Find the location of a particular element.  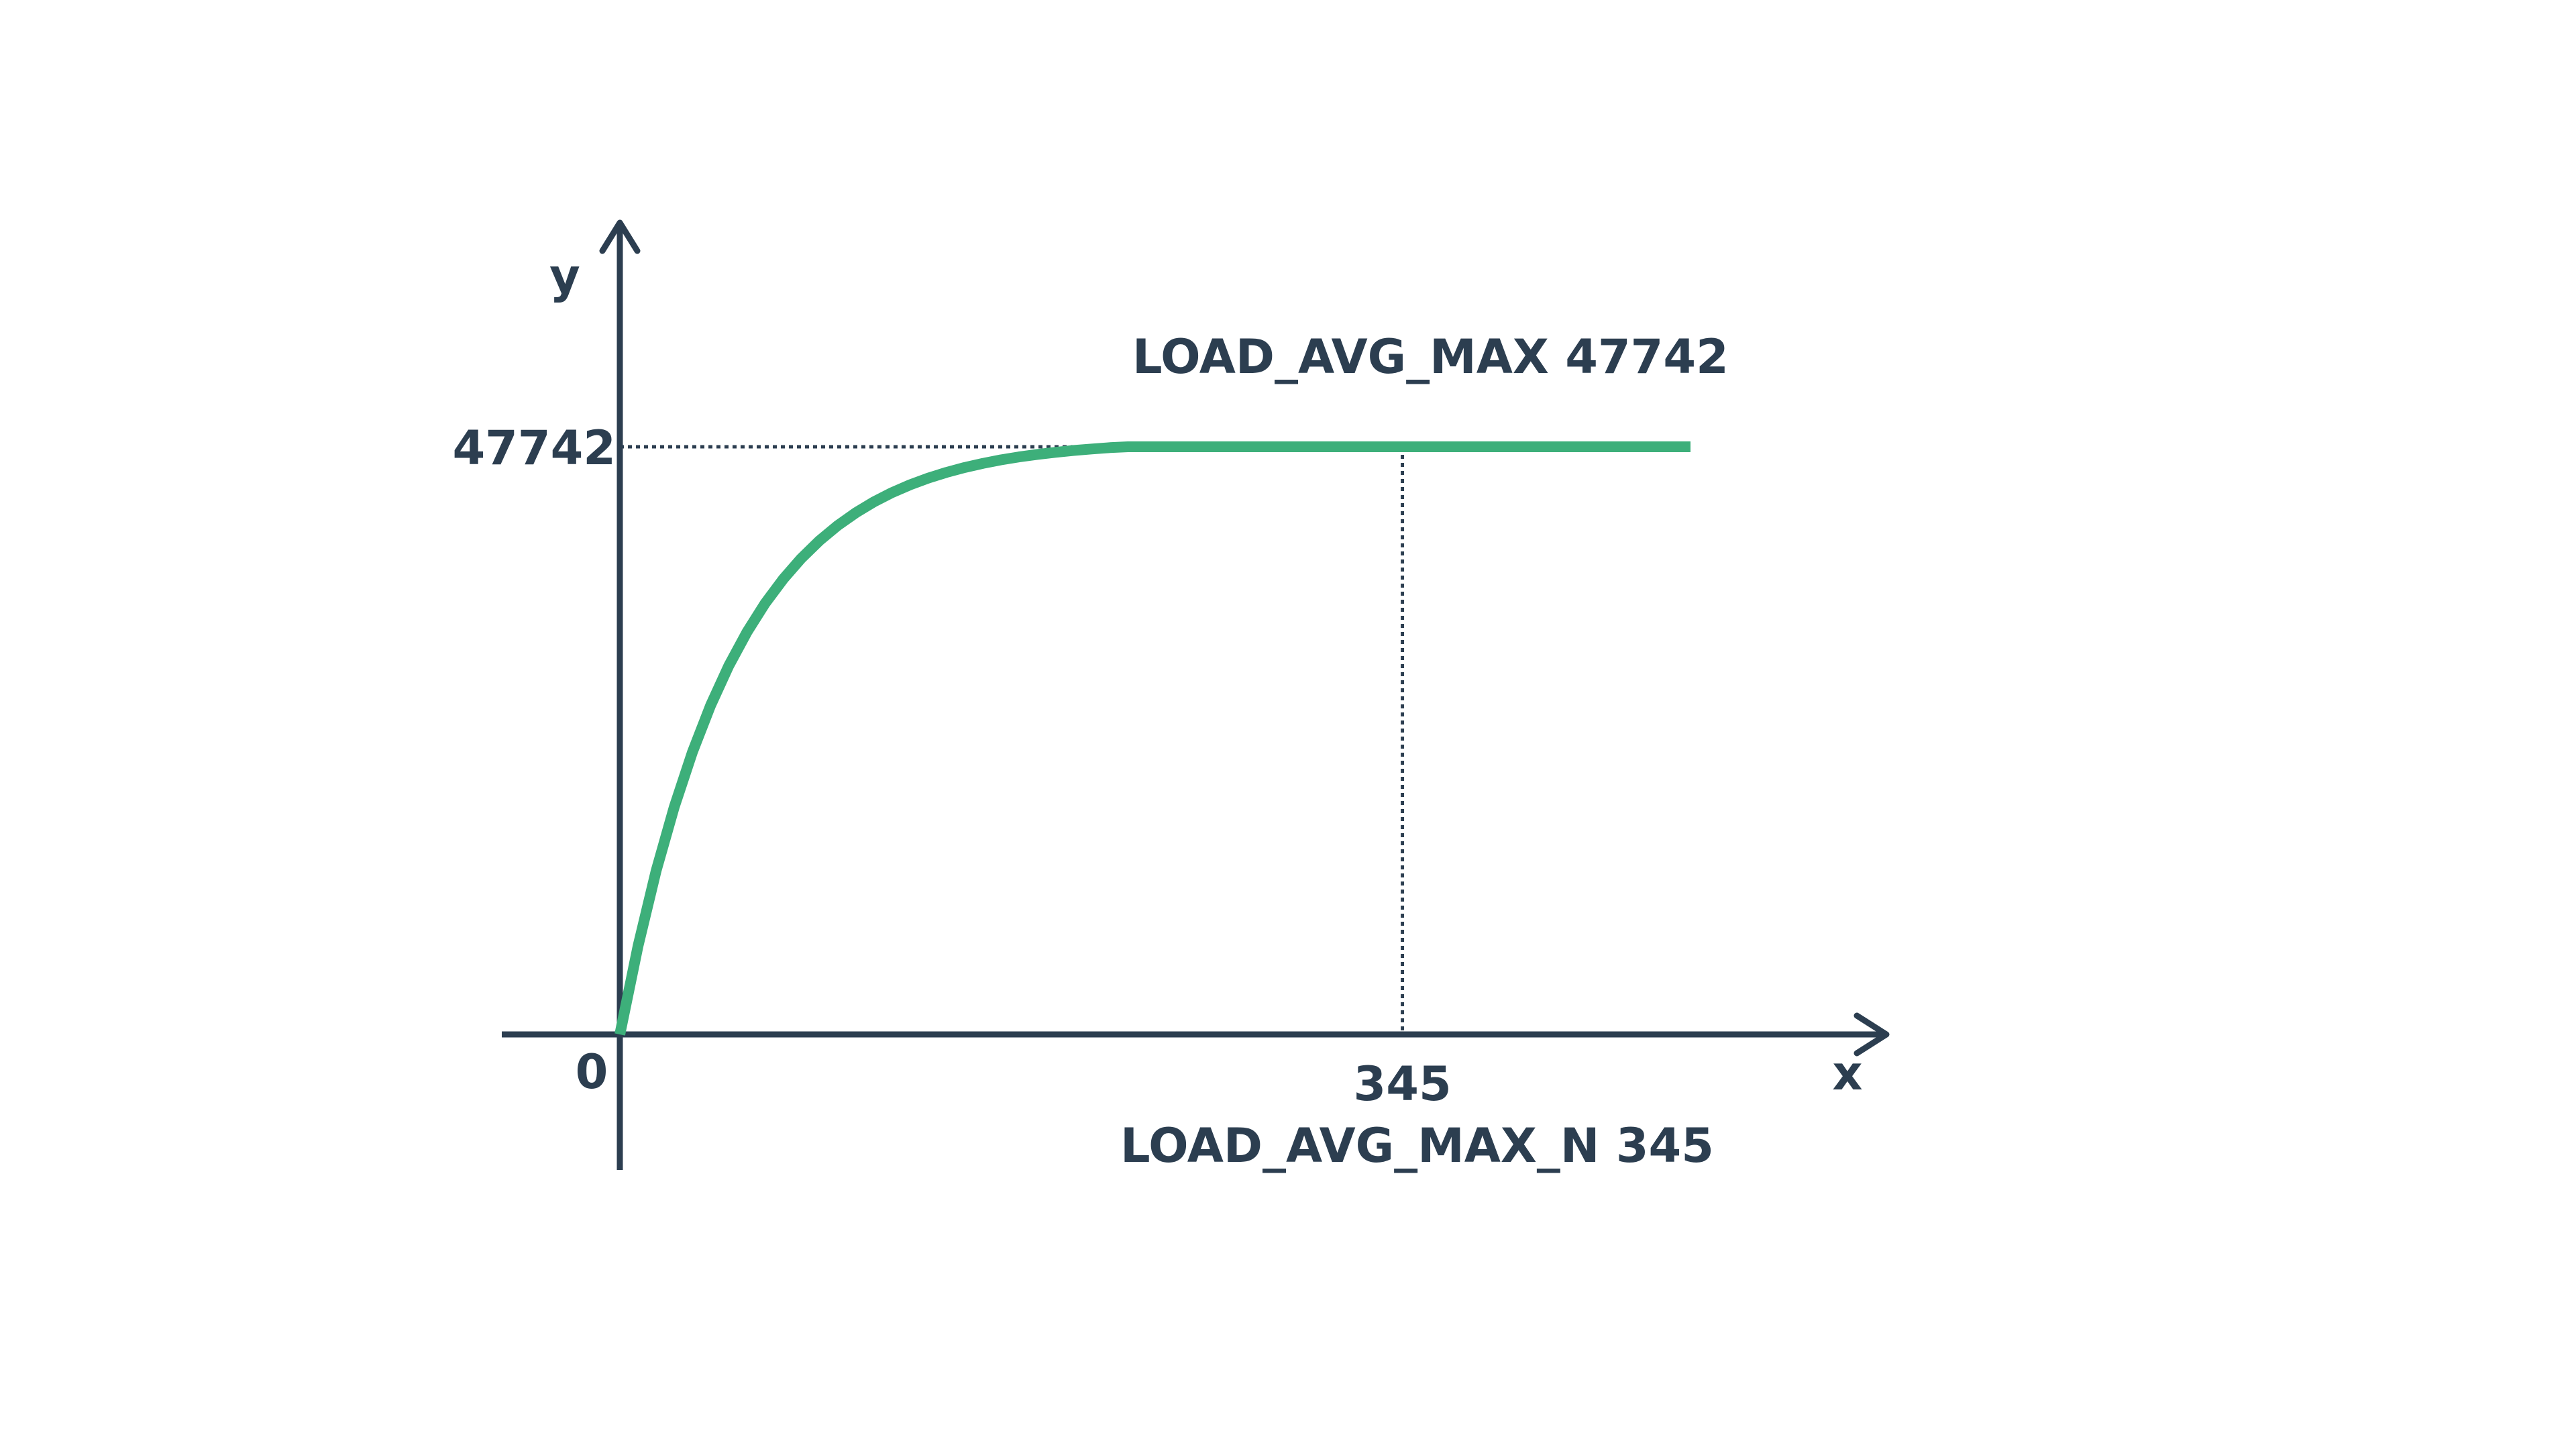

y-tick-label: 47742 is located at coordinates (534, 448).